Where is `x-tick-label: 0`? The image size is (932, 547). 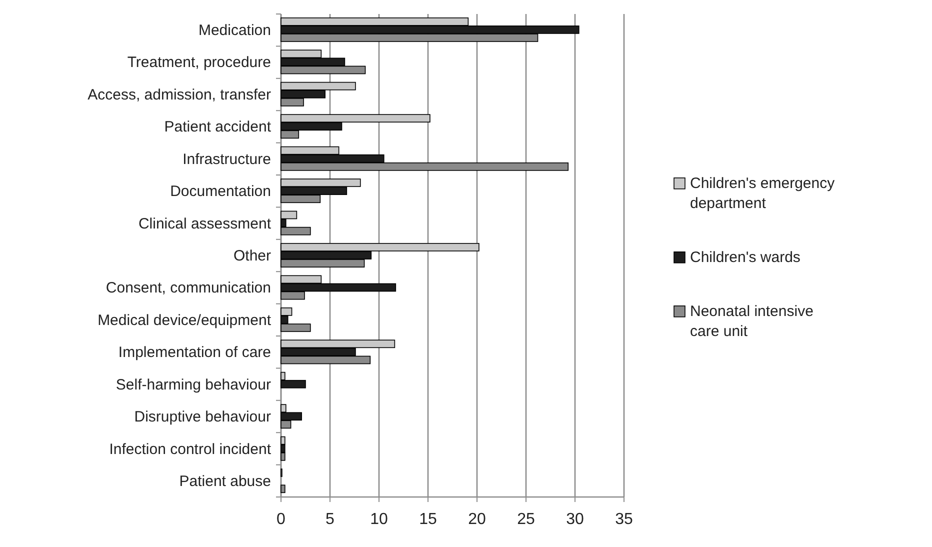
x-tick-label: 0 is located at coordinates (281, 519).